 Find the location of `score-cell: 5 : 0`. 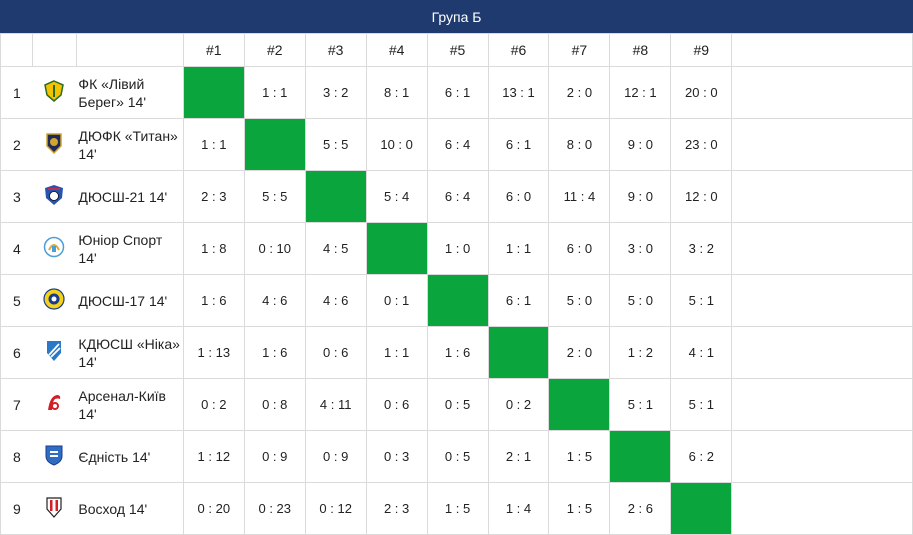

score-cell: 5 : 0 is located at coordinates (640, 300).